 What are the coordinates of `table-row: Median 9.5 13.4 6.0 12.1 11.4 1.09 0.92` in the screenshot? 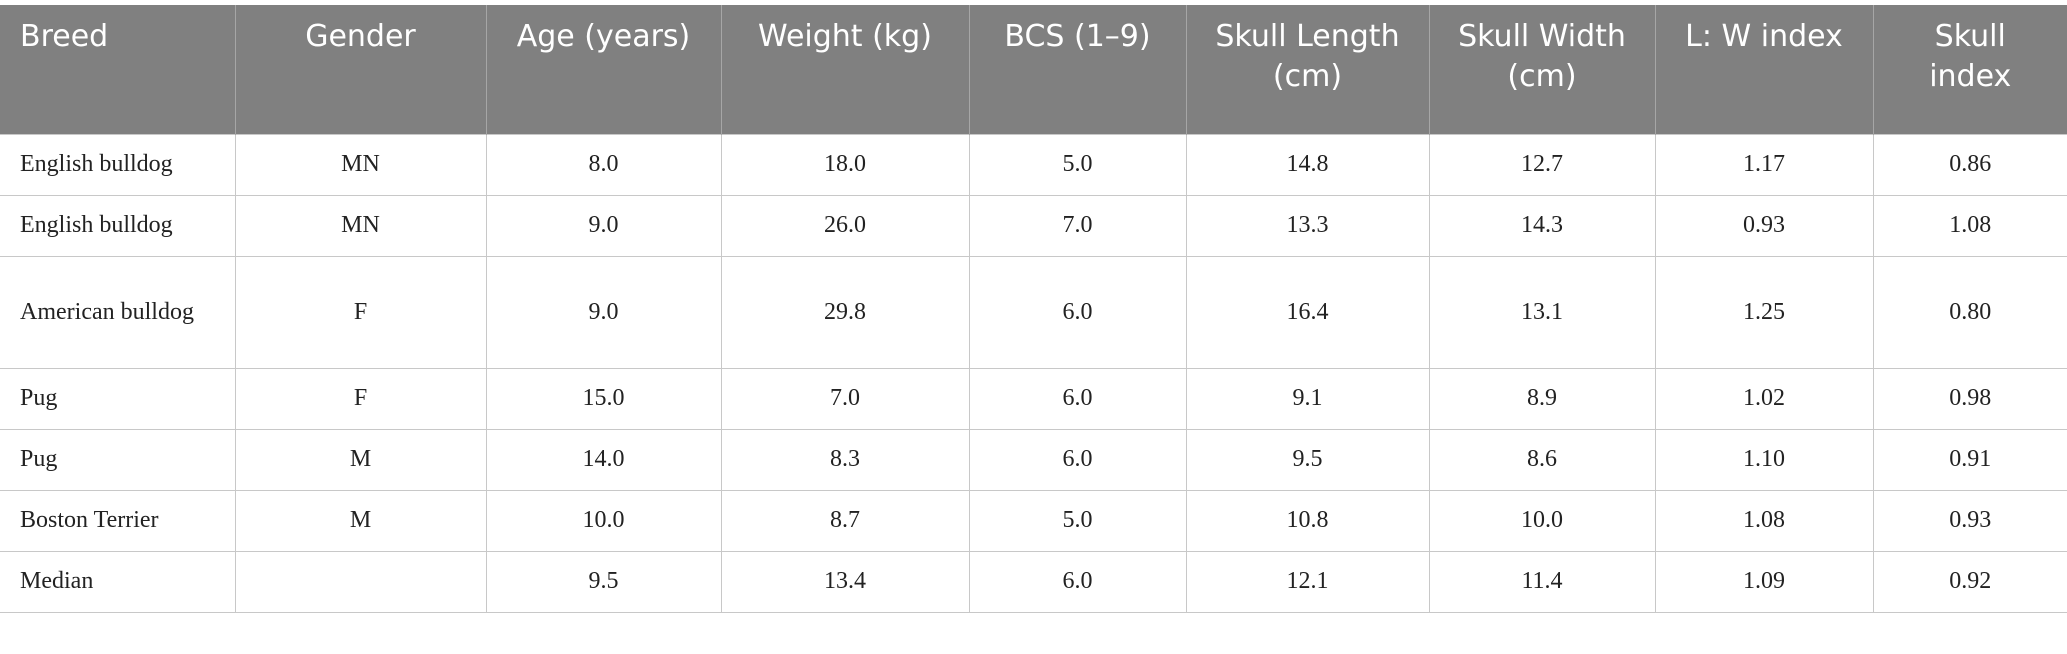 It's located at (1033, 581).